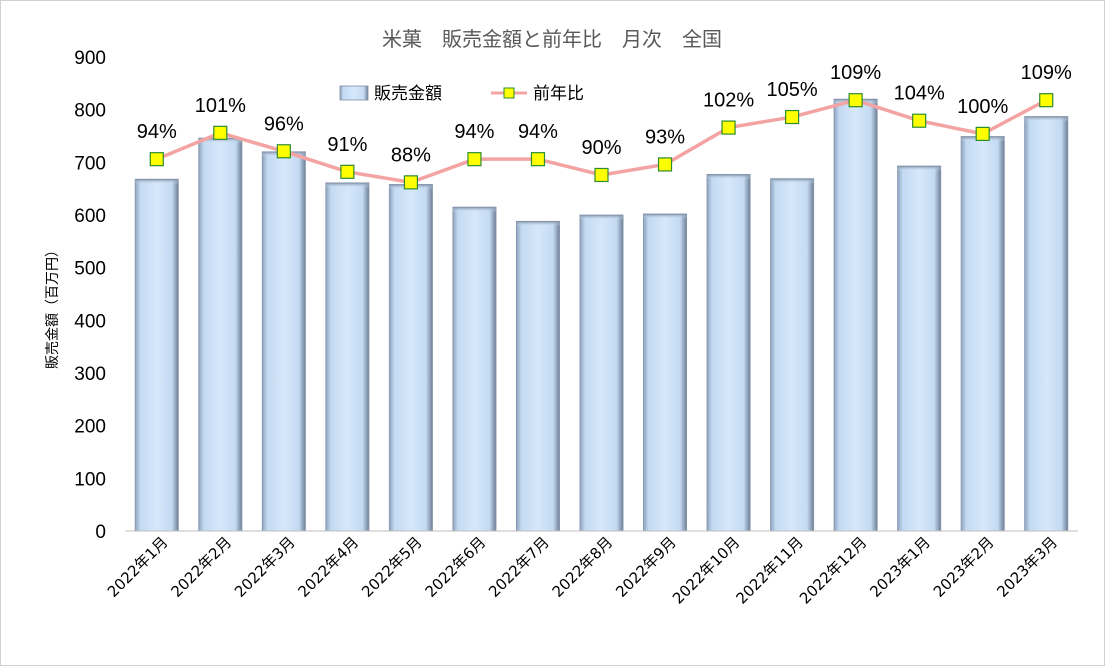 The width and height of the screenshot is (1105, 666). Describe the element at coordinates (90, 111) in the screenshot. I see `y-tick-label: 800` at that location.